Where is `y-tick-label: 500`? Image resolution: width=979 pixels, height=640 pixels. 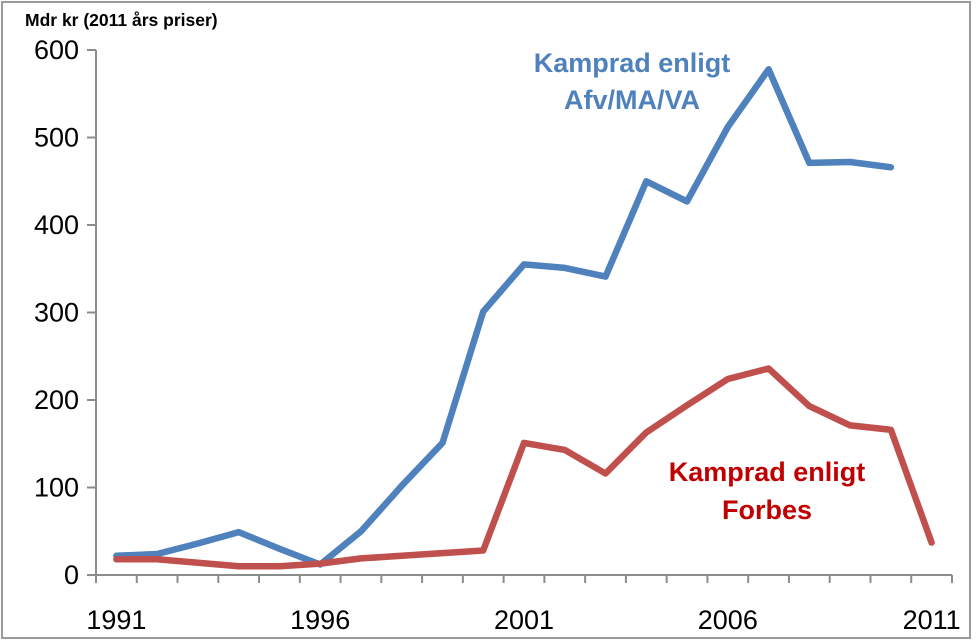
y-tick-label: 500 is located at coordinates (56, 138).